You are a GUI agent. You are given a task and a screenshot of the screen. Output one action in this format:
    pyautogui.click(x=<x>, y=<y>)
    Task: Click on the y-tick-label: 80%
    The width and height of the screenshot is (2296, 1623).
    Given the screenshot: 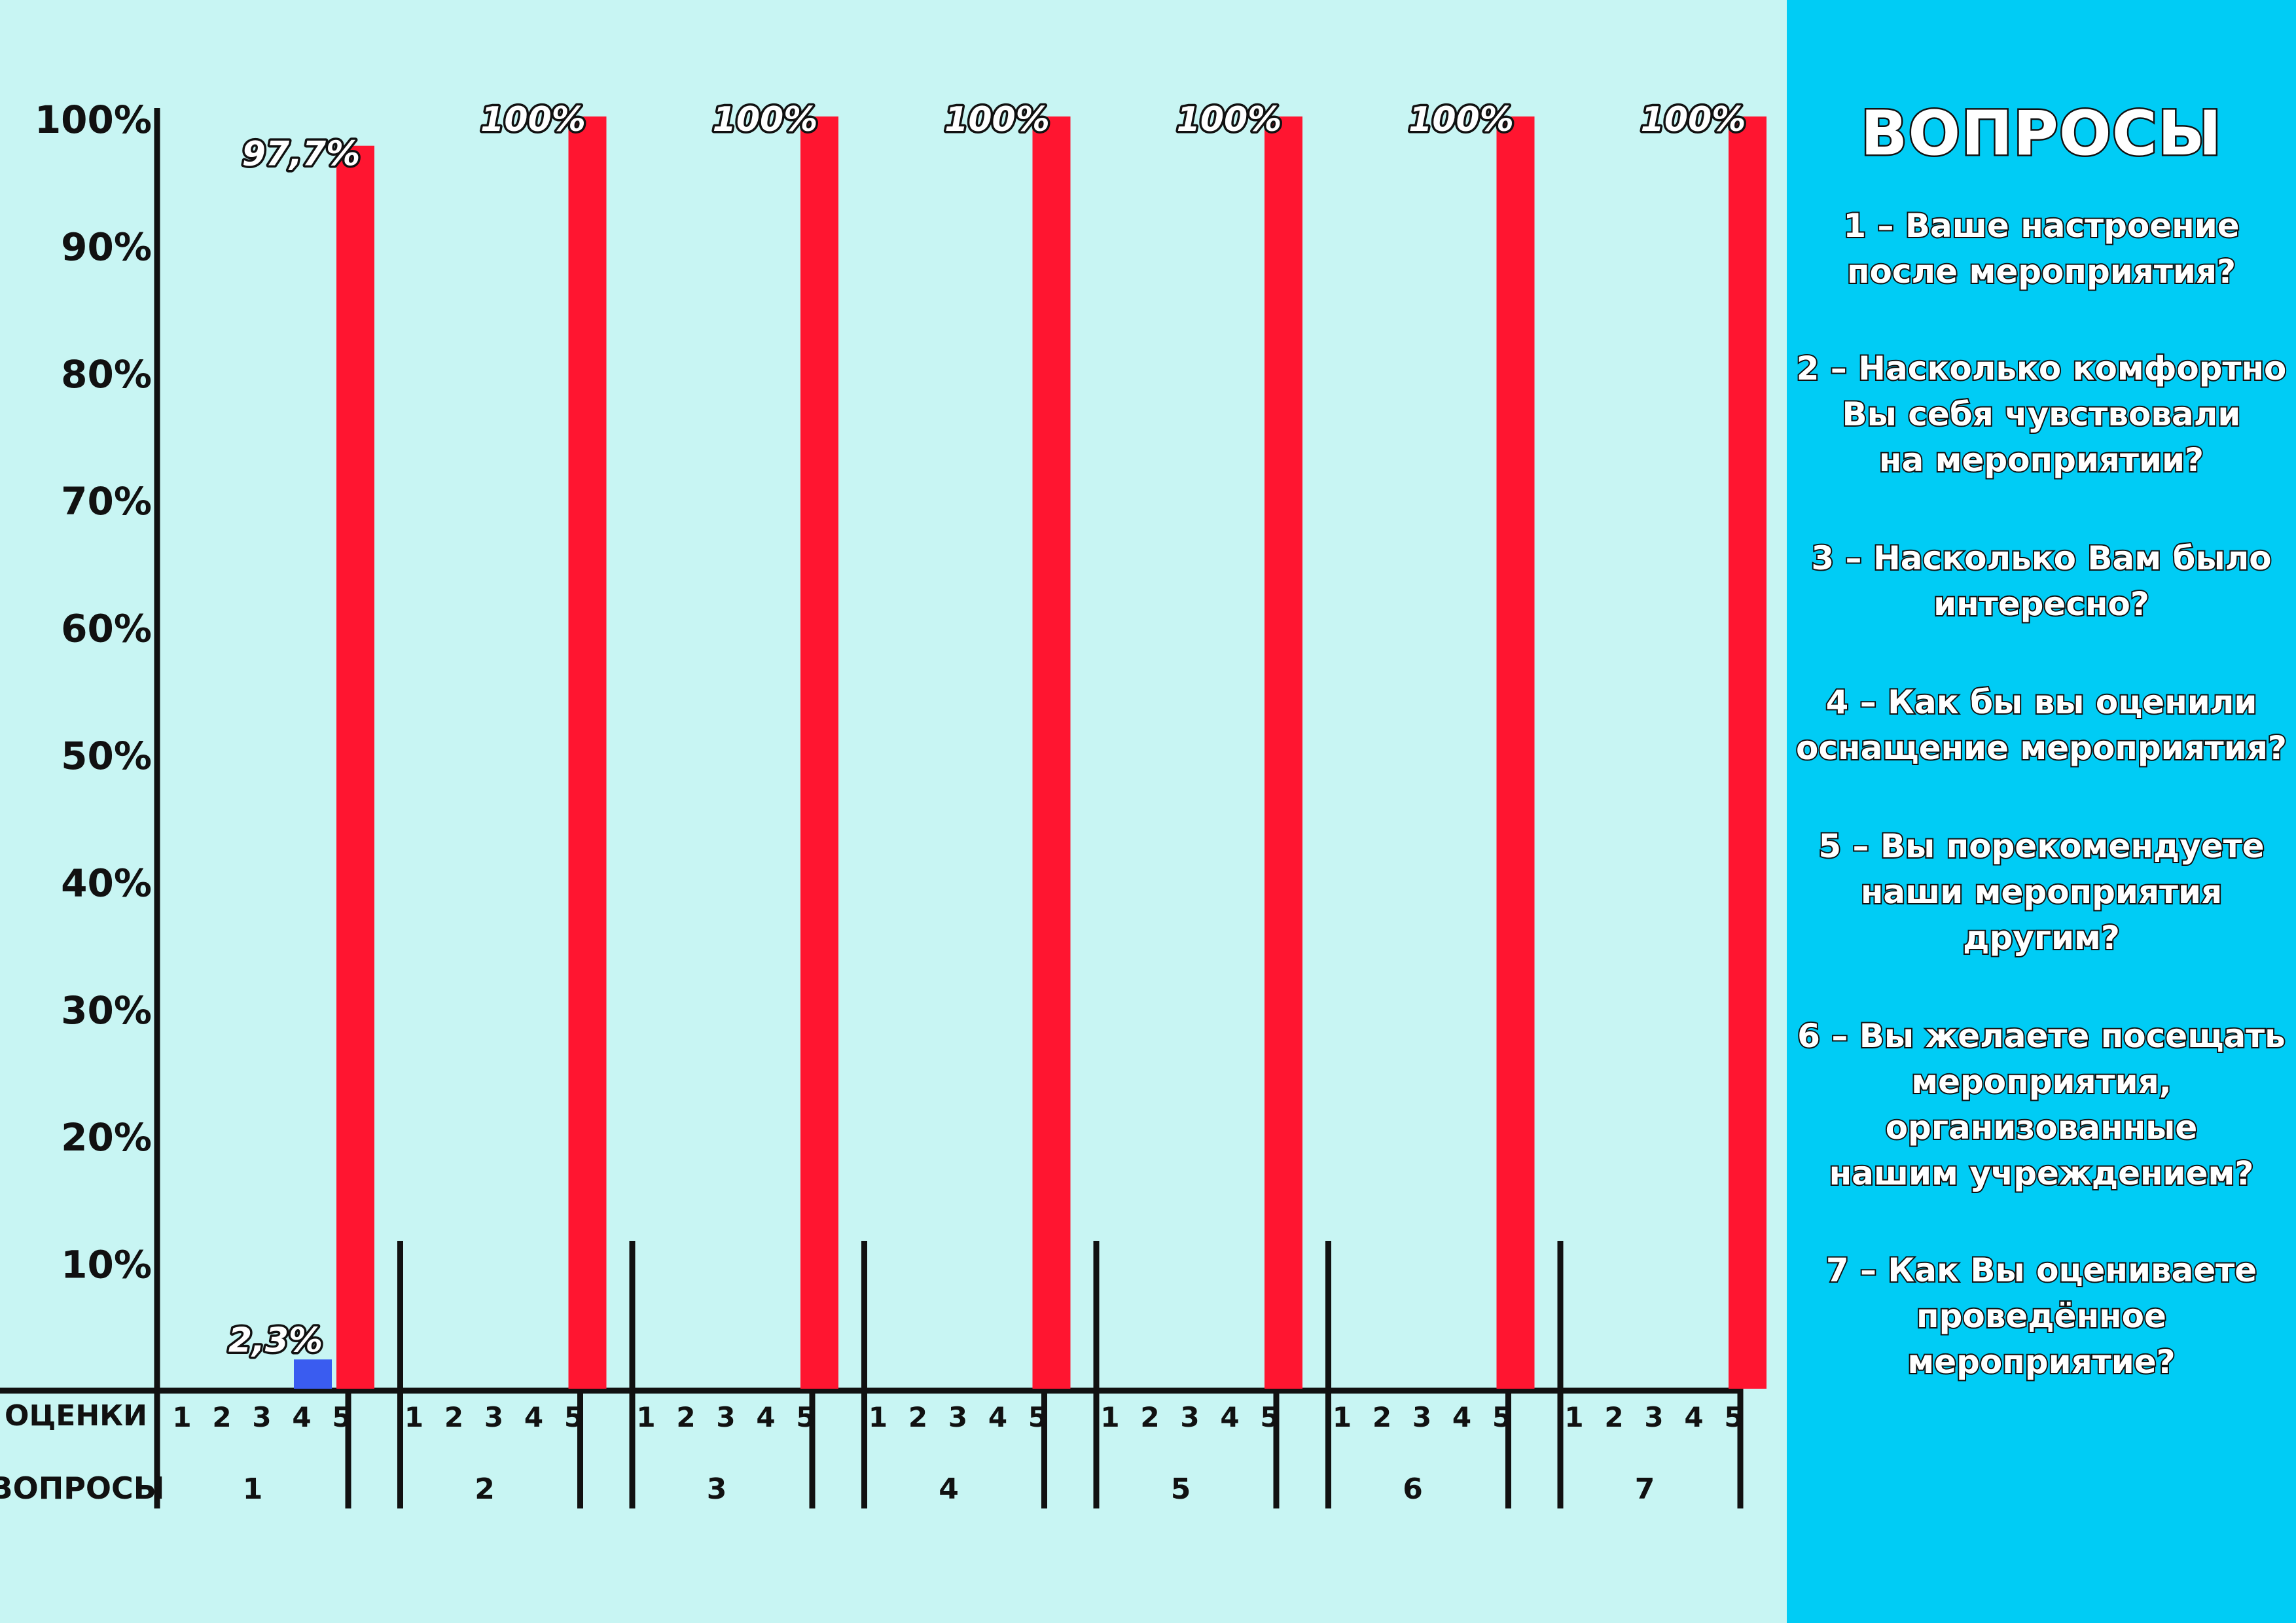 What is the action you would take?
    pyautogui.click(x=106, y=374)
    